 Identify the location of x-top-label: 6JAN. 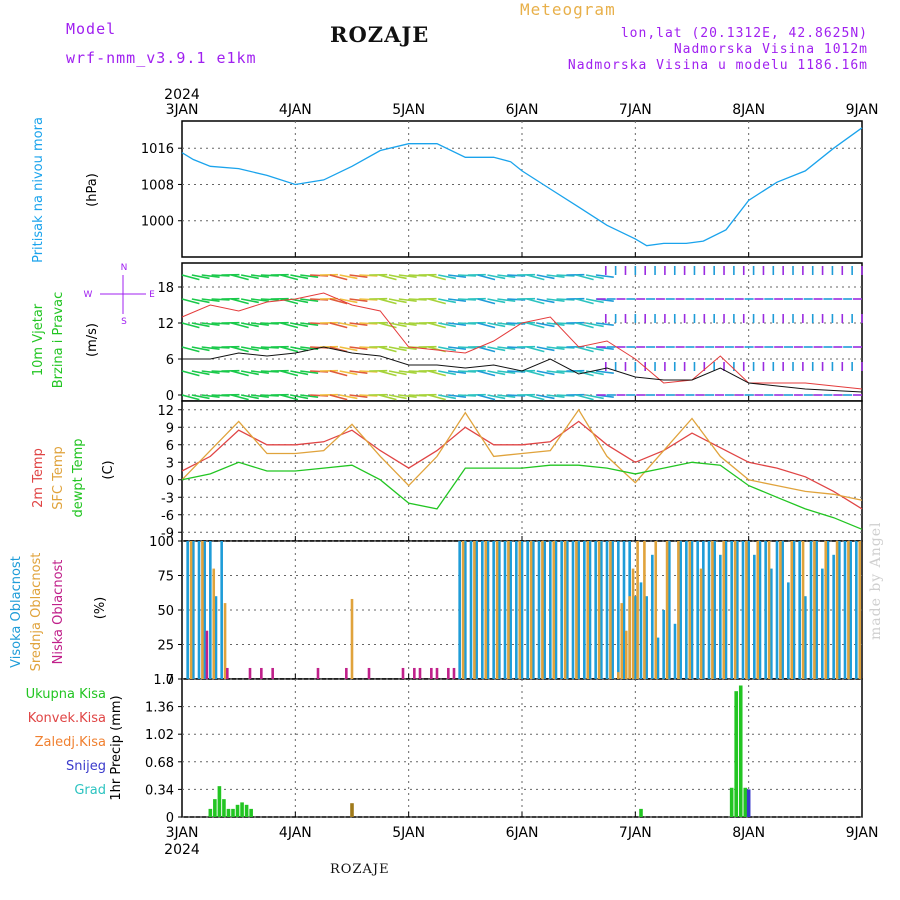
(522, 110).